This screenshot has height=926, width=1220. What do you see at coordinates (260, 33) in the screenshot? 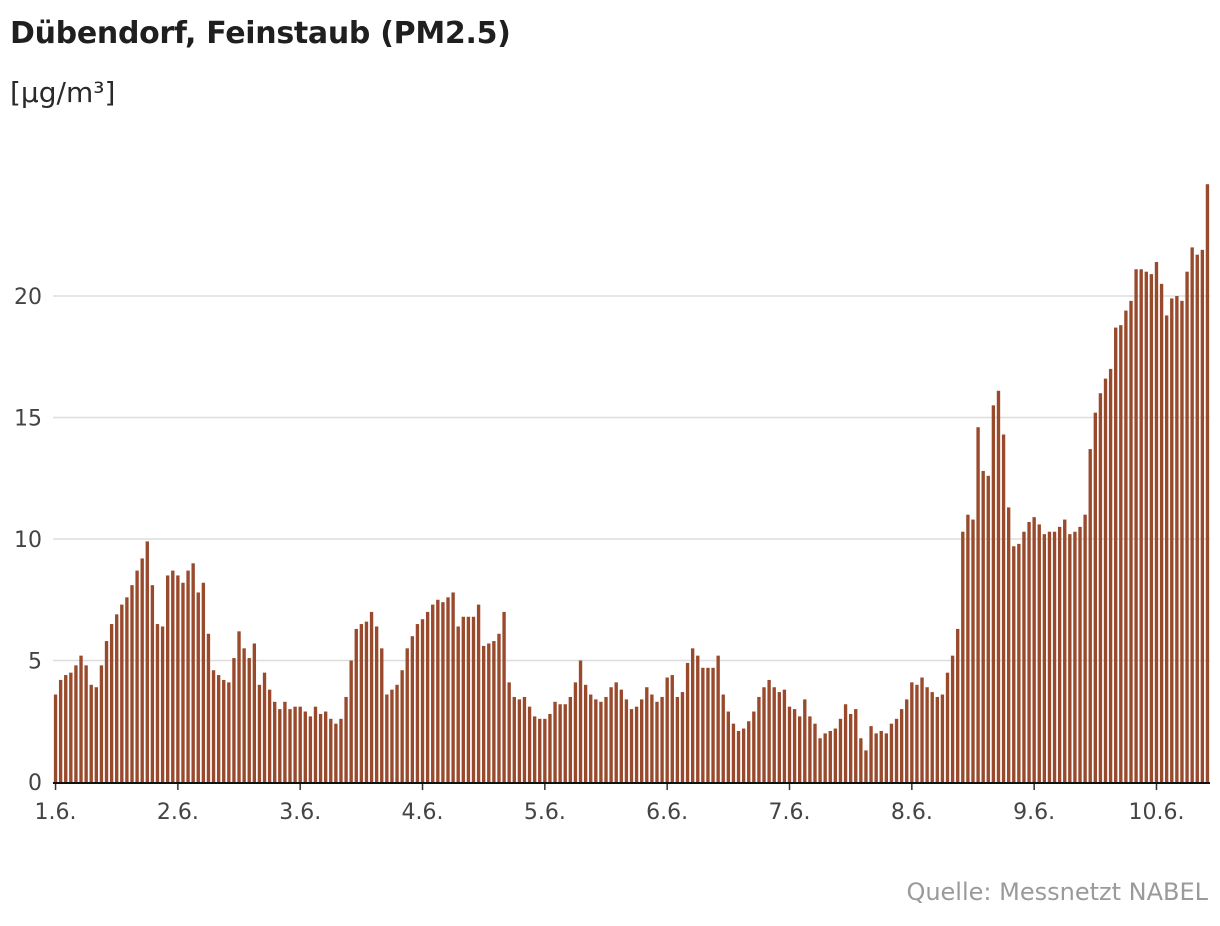
I see `chart-title: Dübendorf, Feinstaub (PM2.5)` at bounding box center [260, 33].